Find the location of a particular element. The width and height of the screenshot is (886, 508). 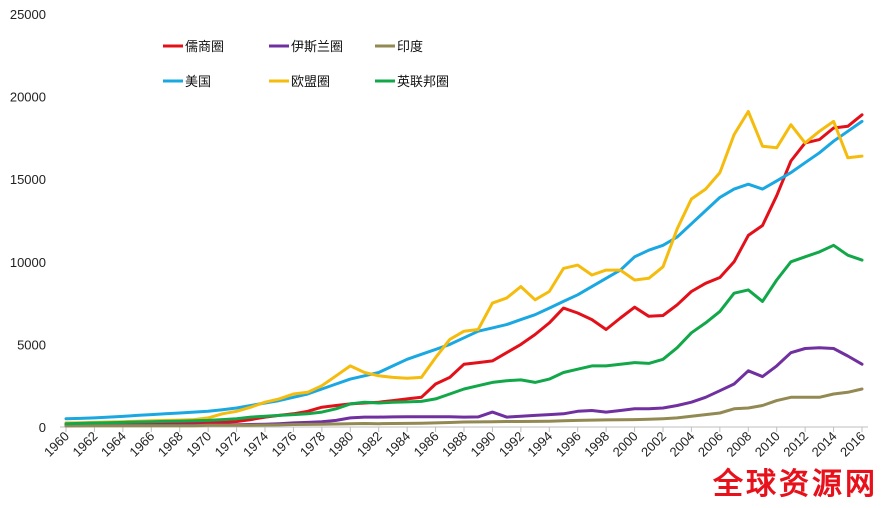

x-tick-label: 1970 is located at coordinates (198, 444).